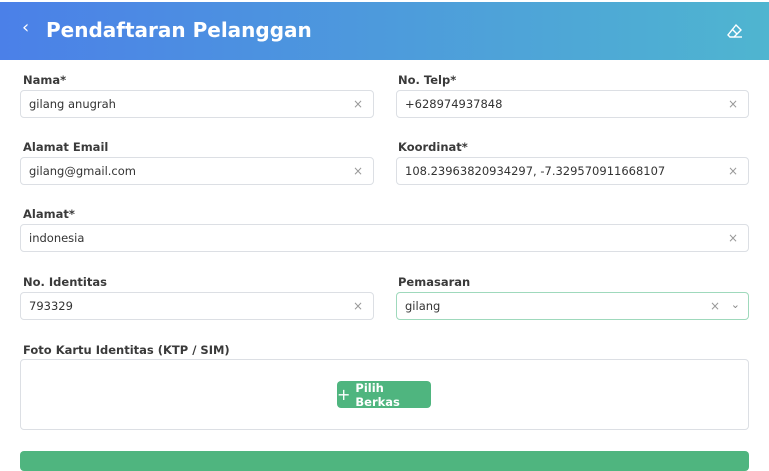 The width and height of the screenshot is (769, 471). I want to click on alamat-input: indonesia ×, so click(384, 238).